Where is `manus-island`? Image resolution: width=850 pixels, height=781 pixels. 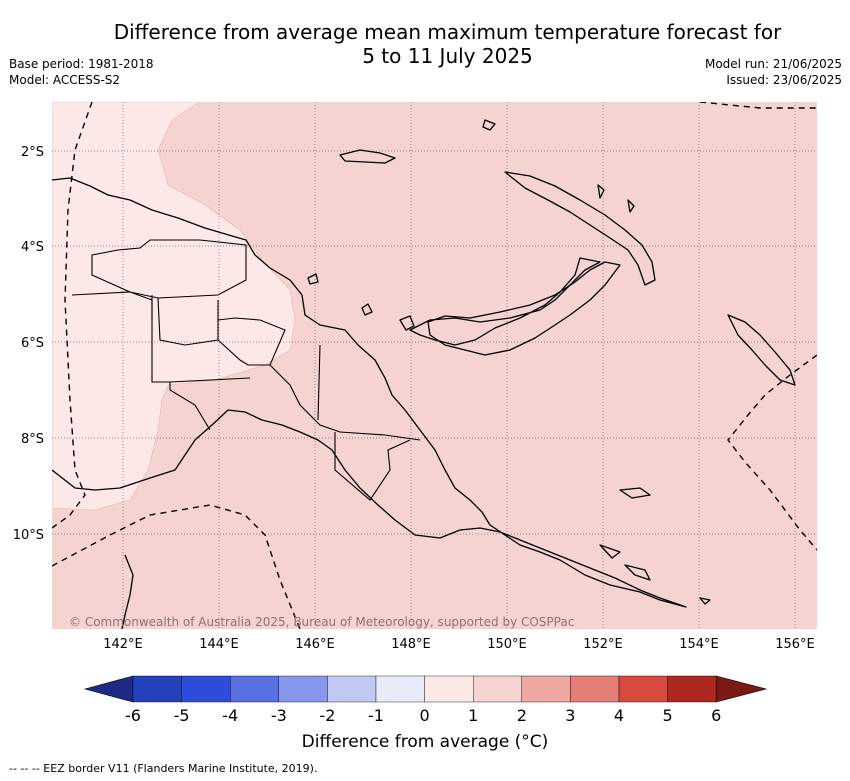
manus-island is located at coordinates (367, 156).